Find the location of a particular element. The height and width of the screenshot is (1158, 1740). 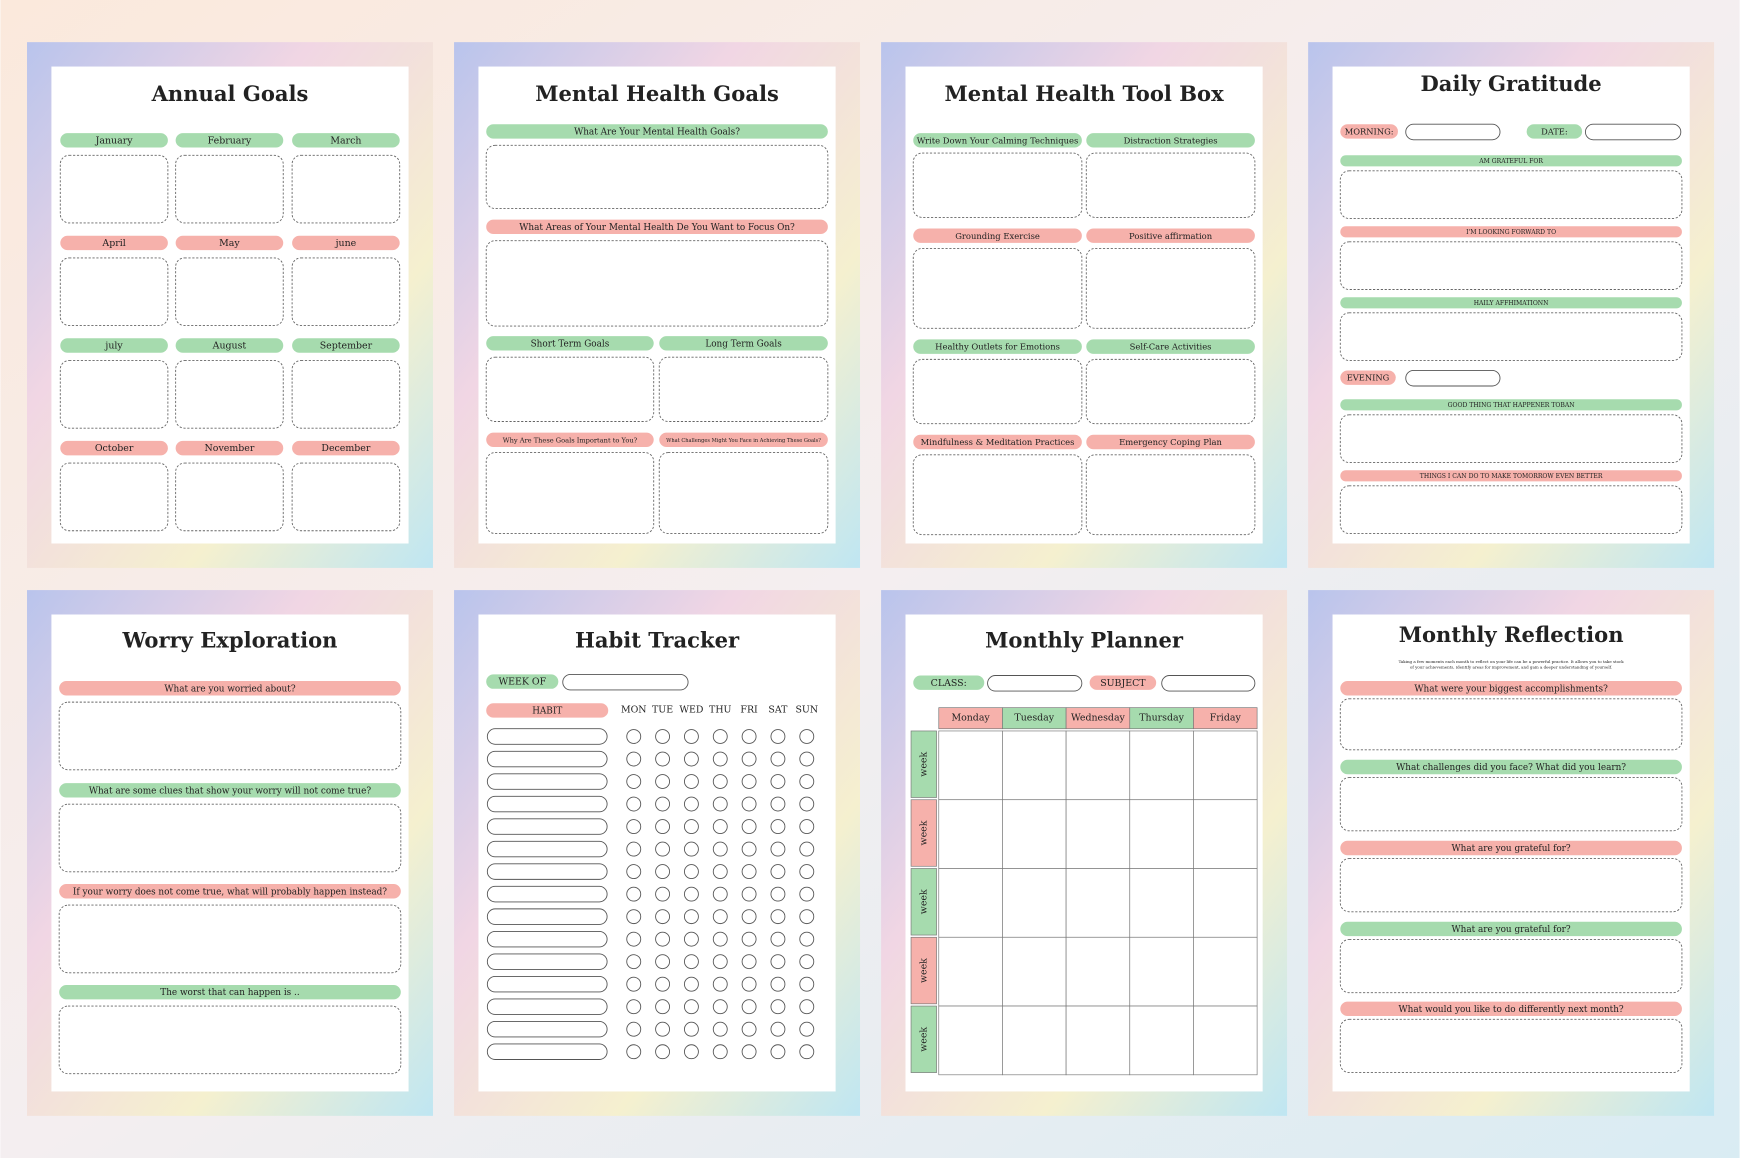

label: Thursday is located at coordinates (1161, 718).